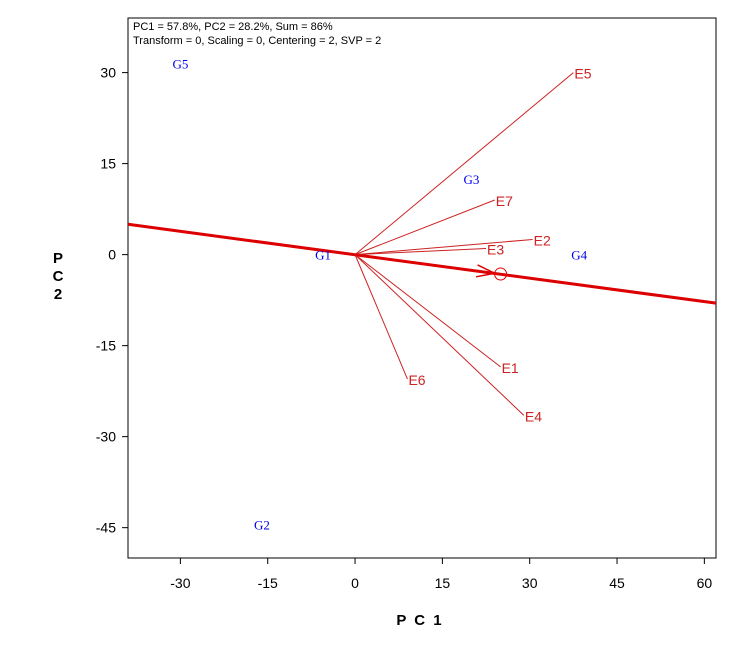  Describe the element at coordinates (355, 583) in the screenshot. I see `x-tick-label: 0` at that location.